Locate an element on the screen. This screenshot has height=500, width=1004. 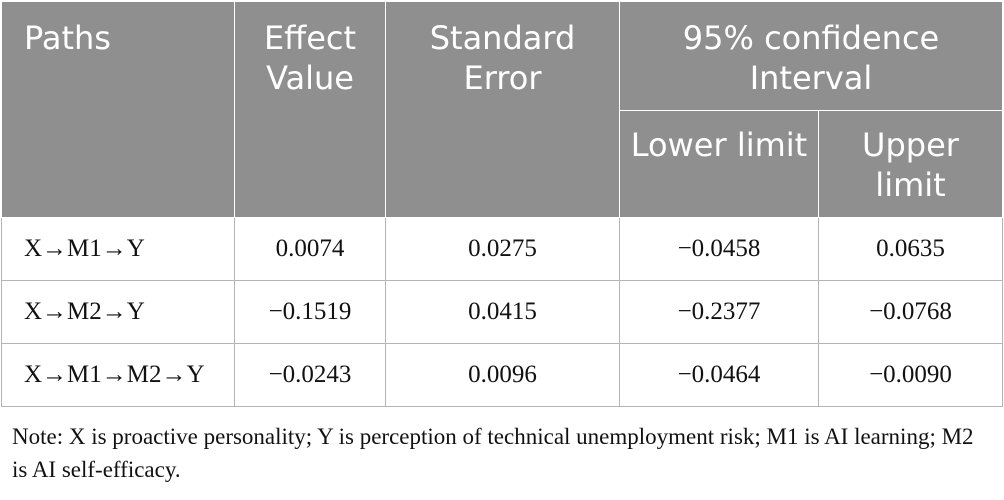
standard-error-cell: 0.0096 is located at coordinates (502, 375).